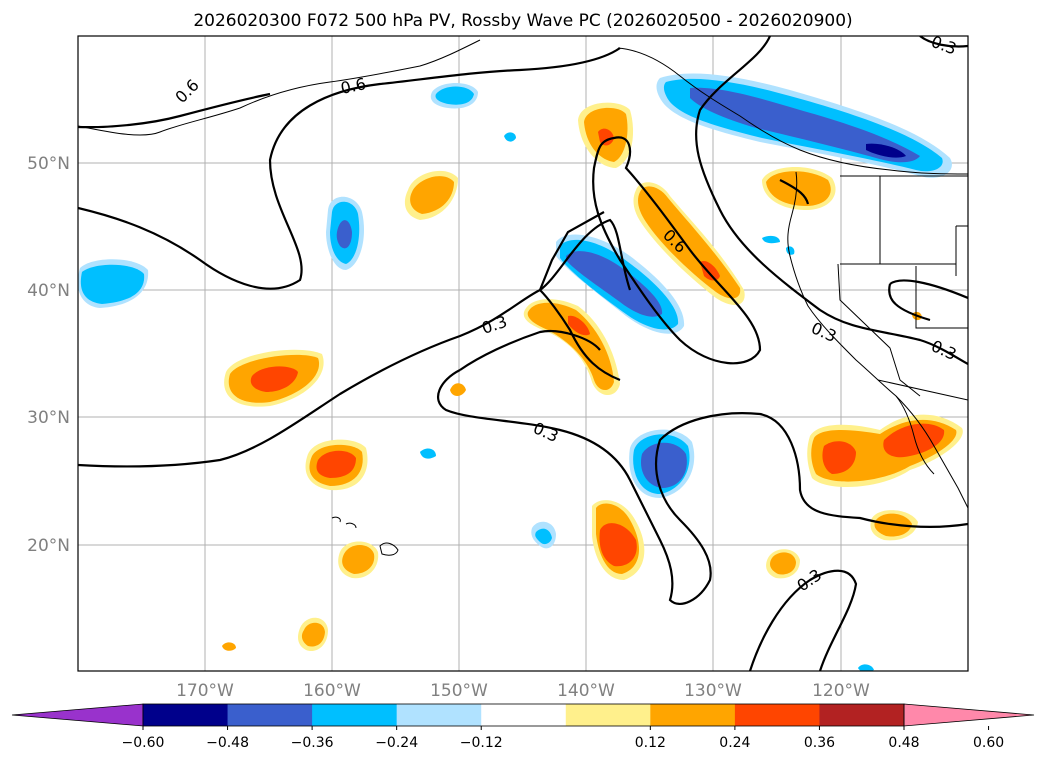  Describe the element at coordinates (48, 546) in the screenshot. I see `lat-label-20n: 20°N` at that location.